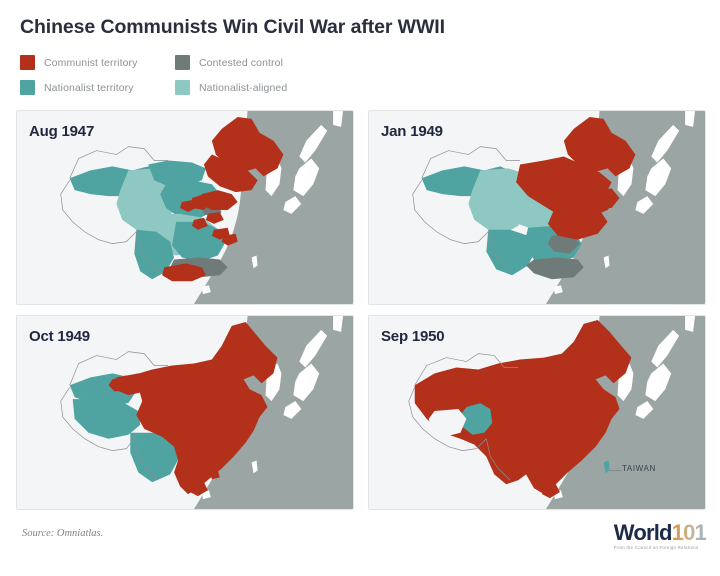 The image size is (720, 576). Describe the element at coordinates (412, 131) in the screenshot. I see `panel-label-jan-1949: Jan 1949` at that location.